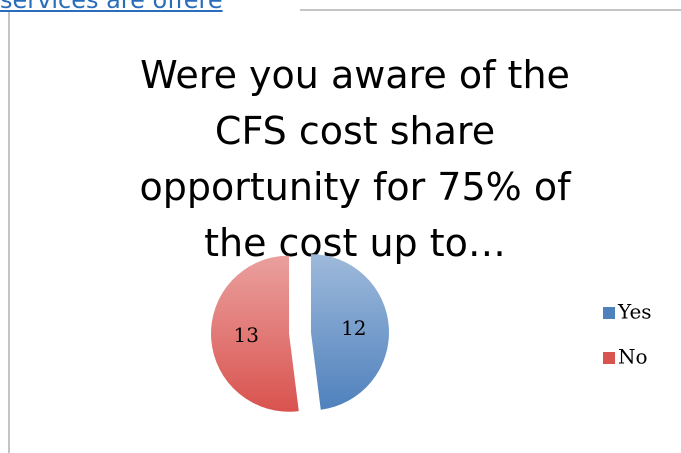 This screenshot has height=453, width=681. Describe the element at coordinates (111, 7) in the screenshot. I see `header-link: services are offere` at that location.